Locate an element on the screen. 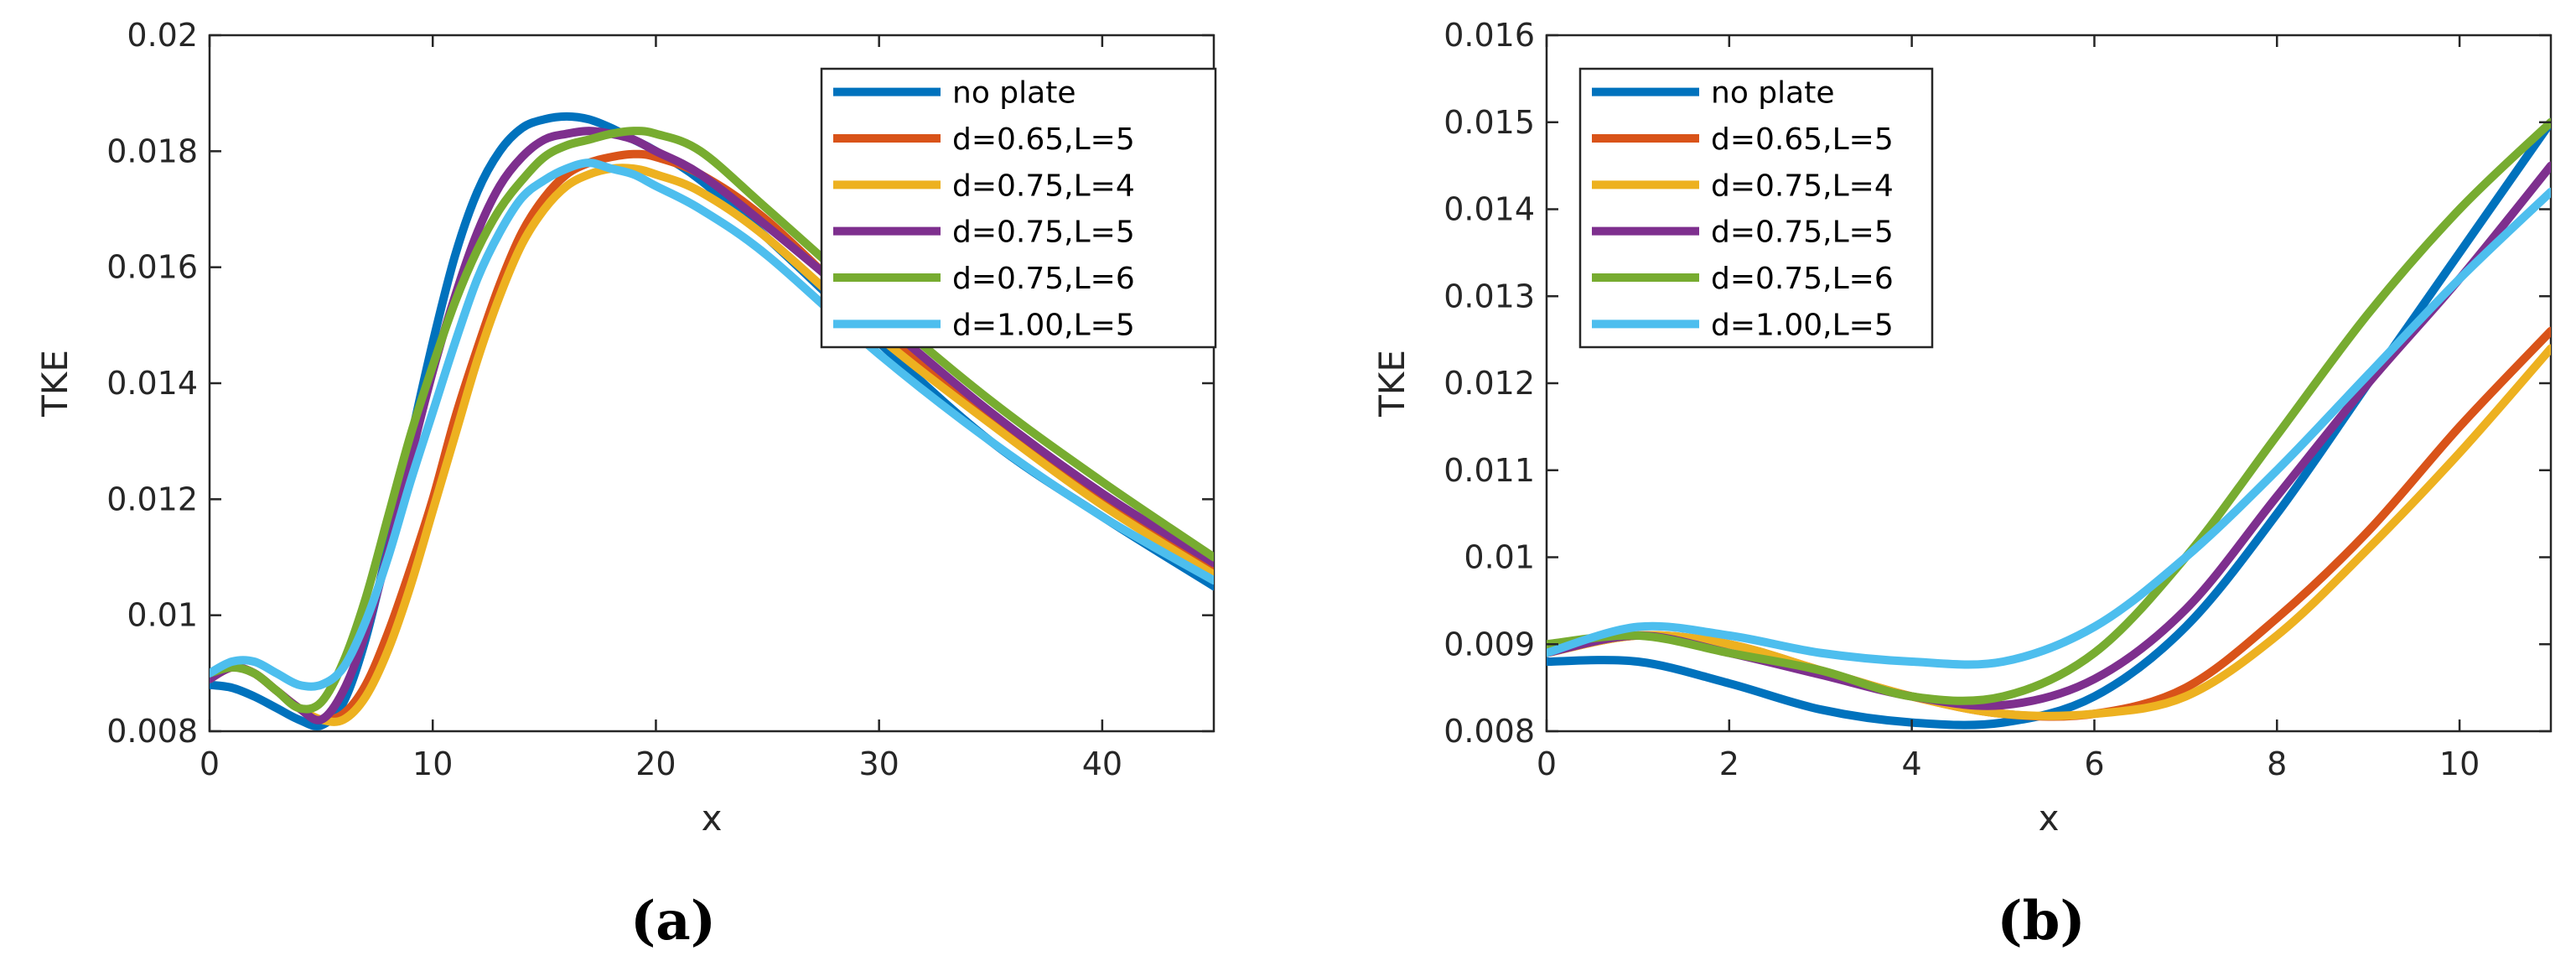  panel-caption: (b) is located at coordinates (2041, 921).